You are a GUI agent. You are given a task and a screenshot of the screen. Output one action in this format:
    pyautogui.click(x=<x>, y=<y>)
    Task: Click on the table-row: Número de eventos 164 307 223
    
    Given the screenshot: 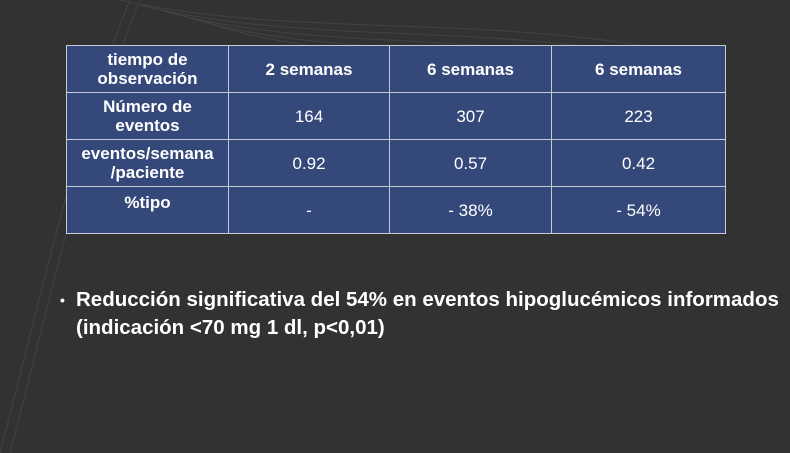 What is the action you would take?
    pyautogui.click(x=396, y=116)
    